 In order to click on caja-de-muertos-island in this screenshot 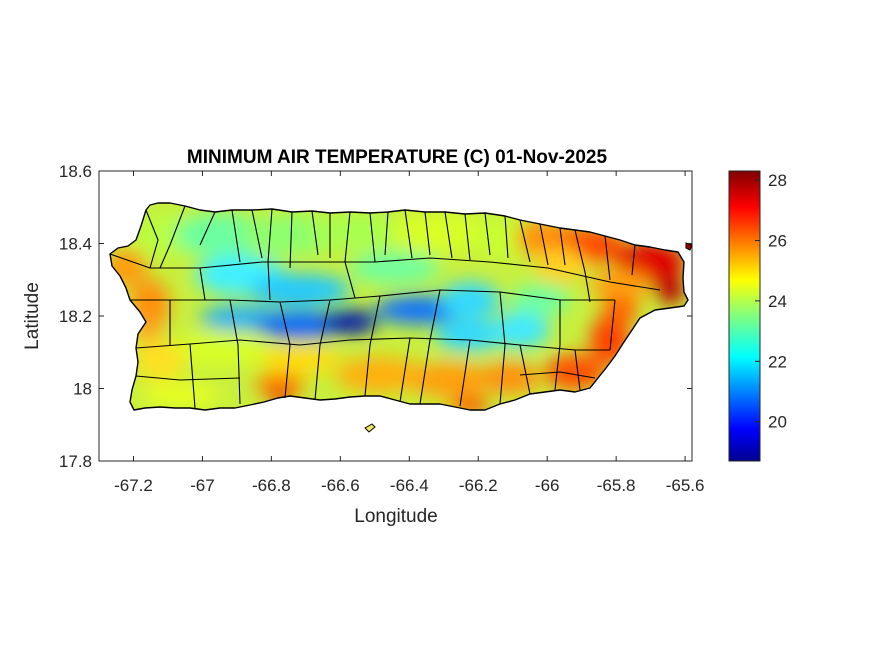, I will do `click(370, 428)`.